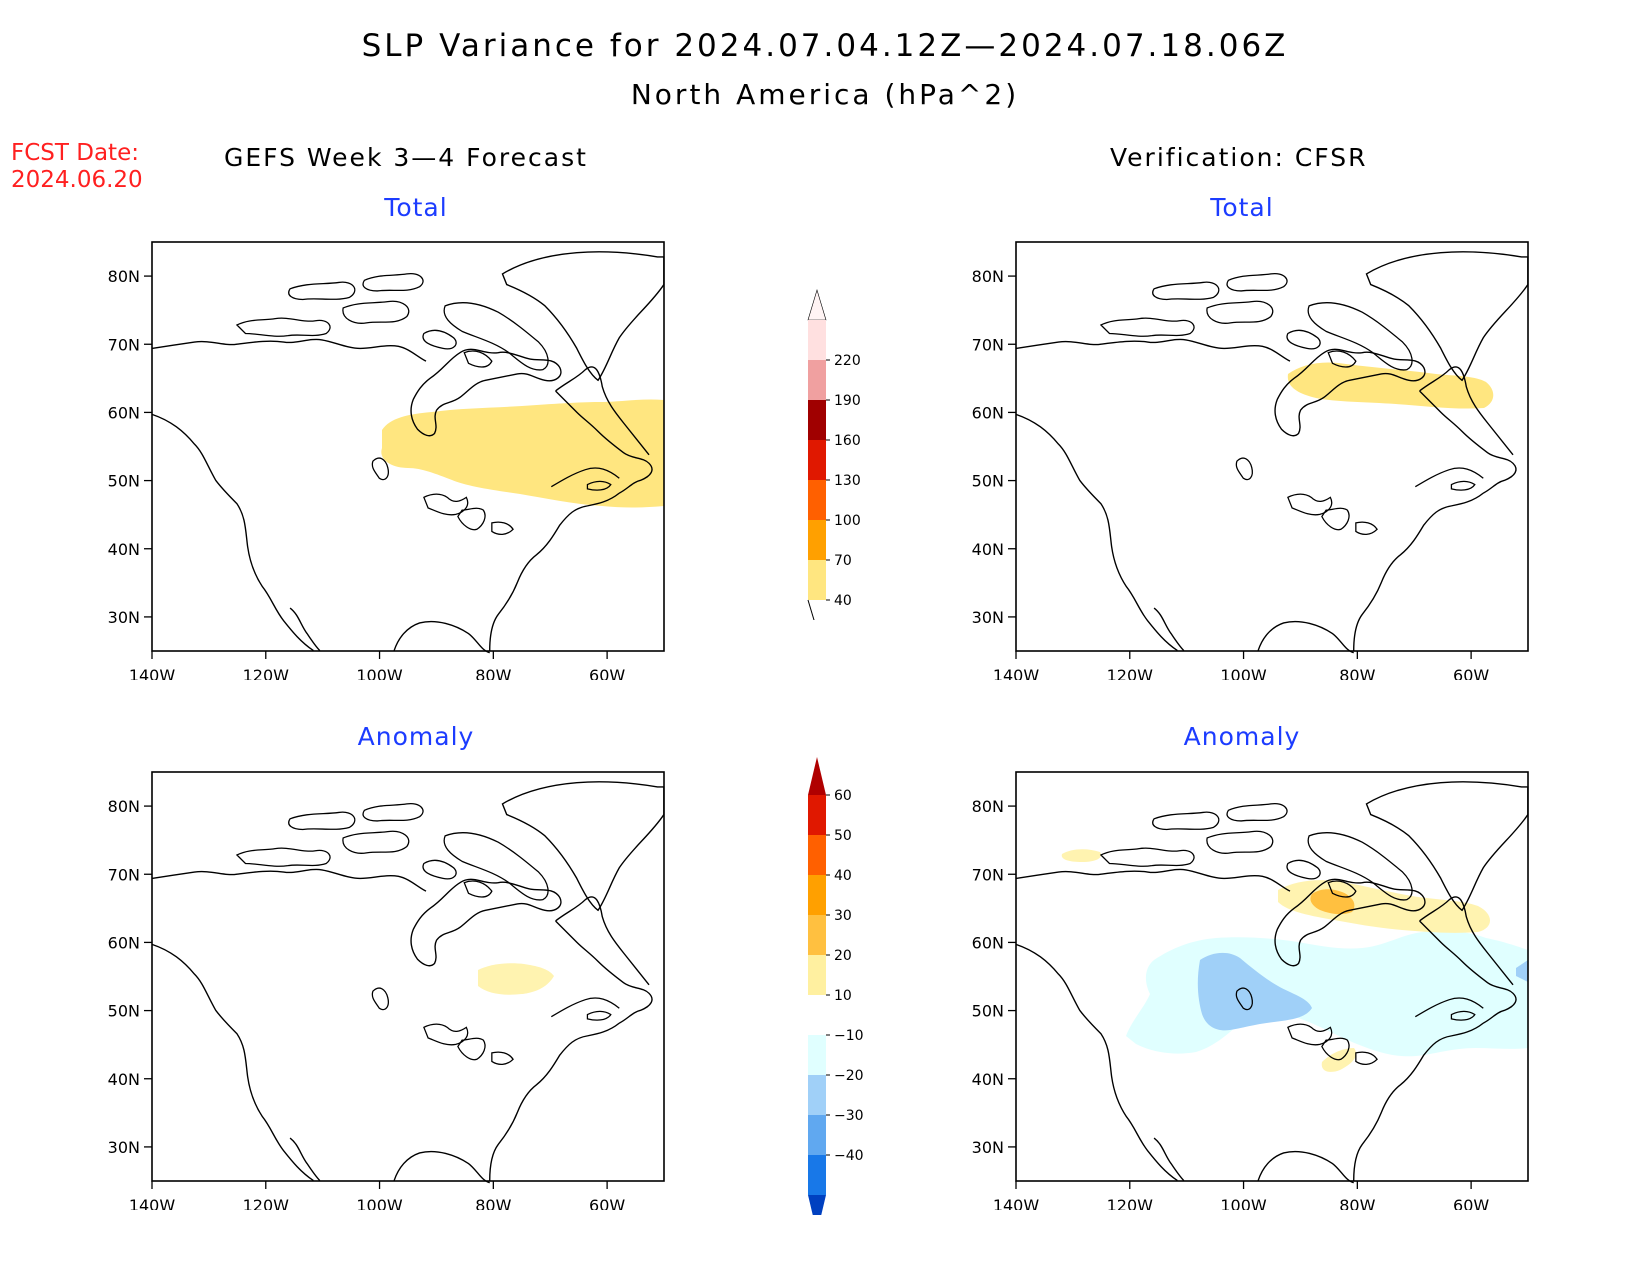  I want to click on map-panel-cfsr-total: 80N 70N 60N 50N 40N 30N 140W 120W 100W 80W 60W, so click(1250, 460).